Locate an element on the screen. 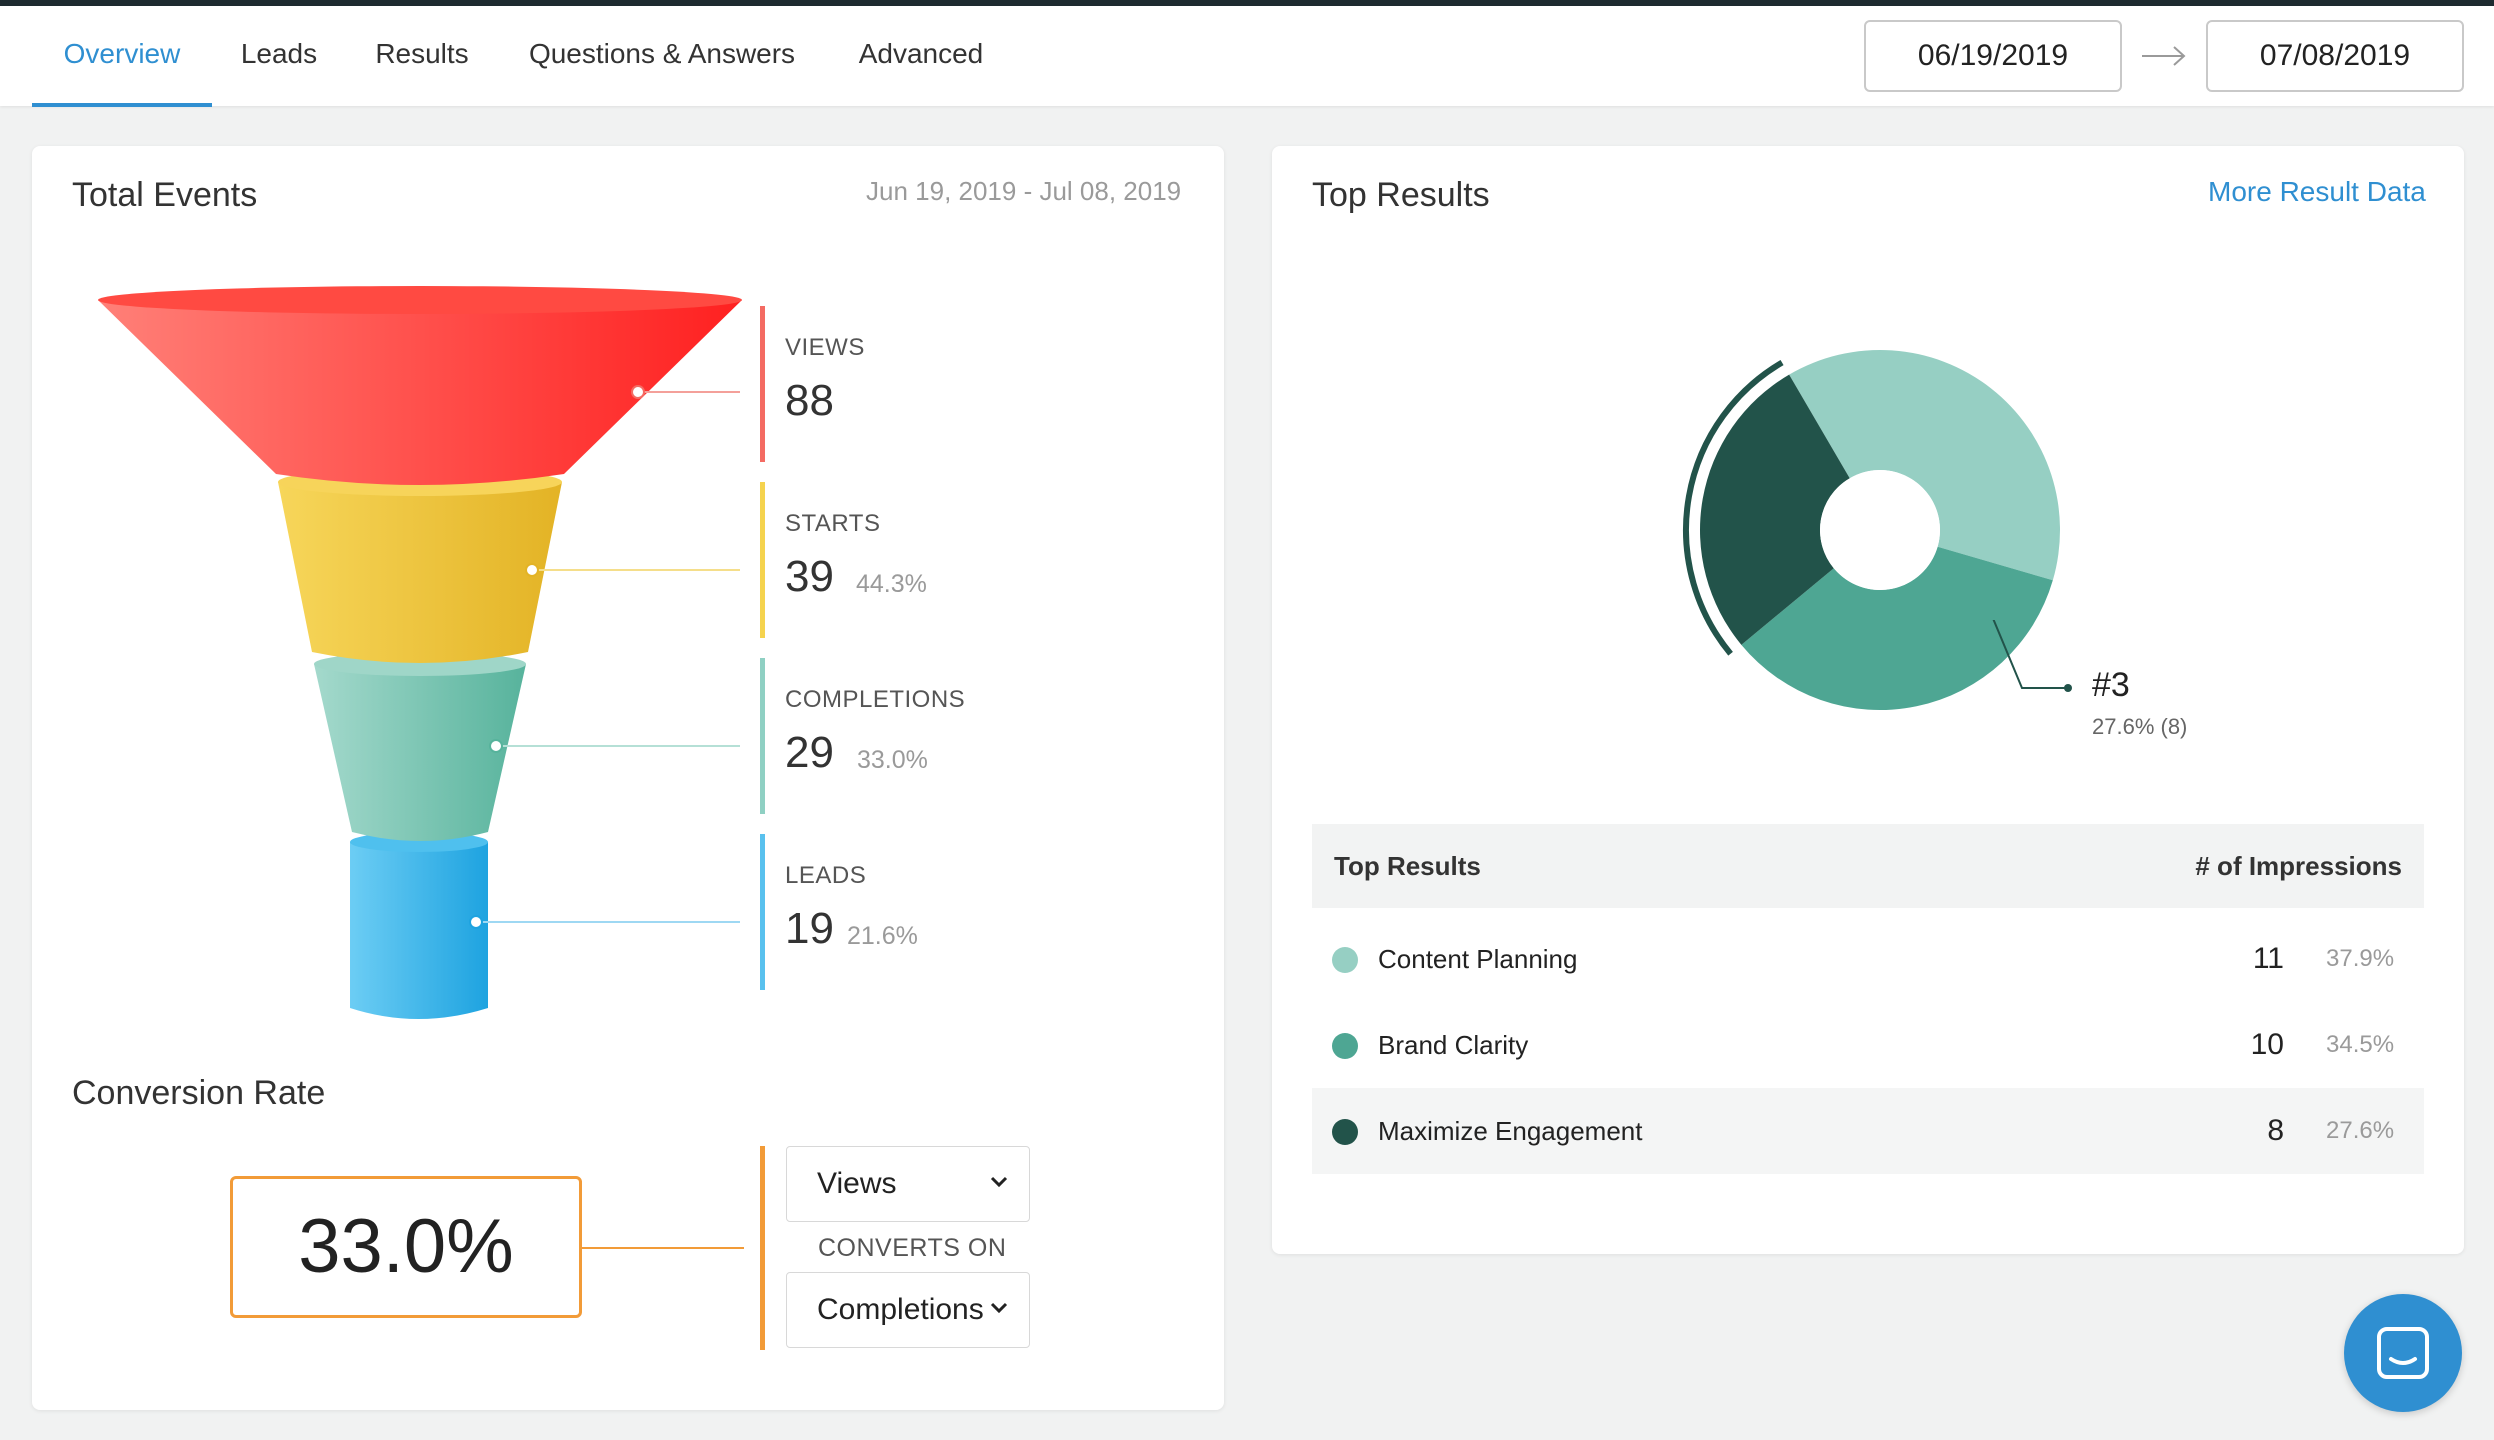 The width and height of the screenshot is (2494, 1440). conversion-rate-value: 33.0% is located at coordinates (406, 1247).